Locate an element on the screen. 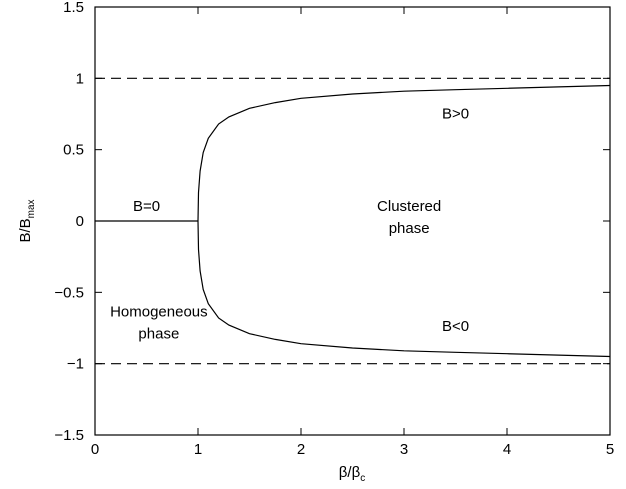  y-tick-label: −0.5 is located at coordinates (69, 292).